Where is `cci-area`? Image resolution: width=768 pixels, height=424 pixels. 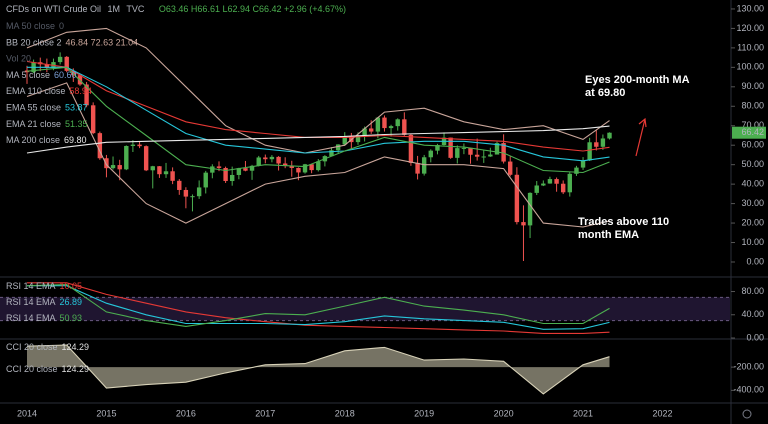 cci-area is located at coordinates (318, 369).